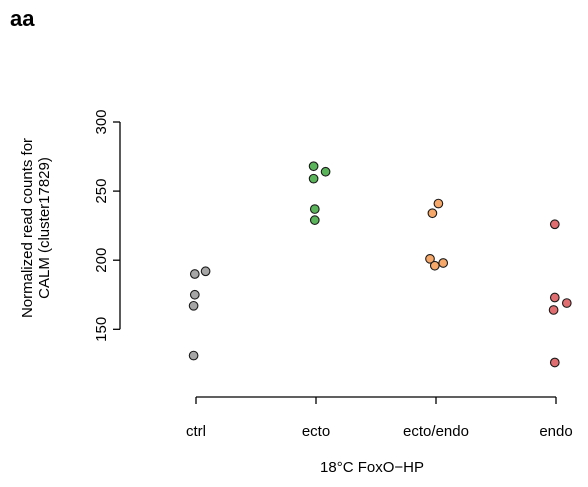  What do you see at coordinates (107, 225) in the screenshot?
I see `y-axis: 150 200 250 300` at bounding box center [107, 225].